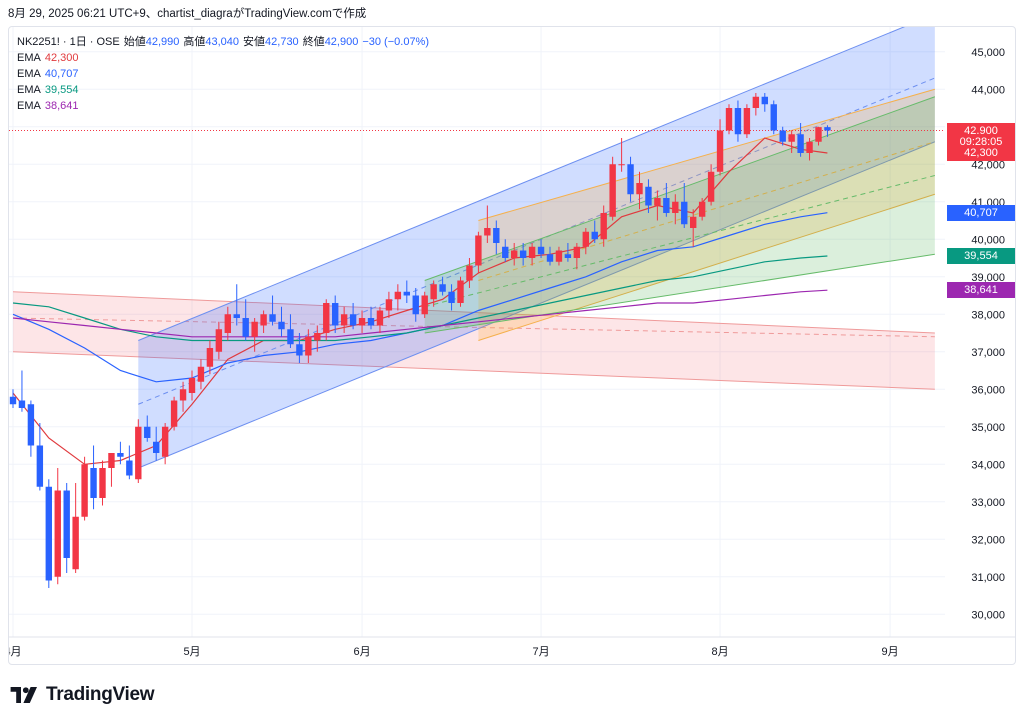 This screenshot has width=1024, height=724. I want to click on ema-row-4: EMA 38,641, so click(223, 106).